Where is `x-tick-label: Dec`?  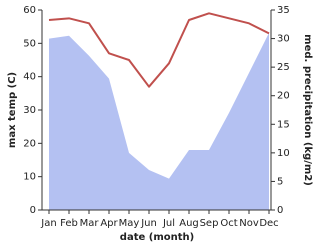 x-tick-label: Dec is located at coordinates (268, 223).